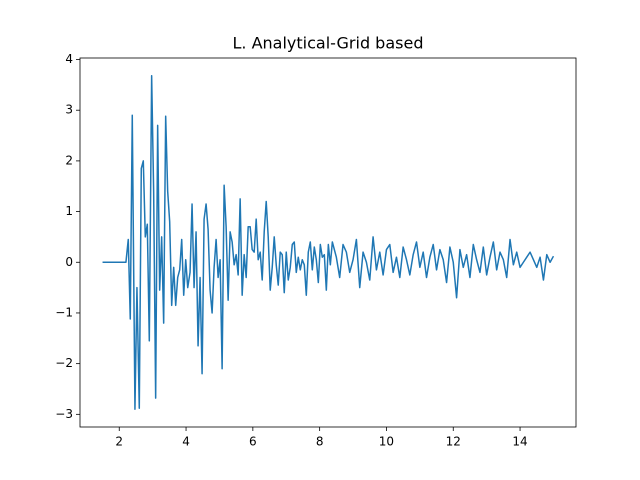 The height and width of the screenshot is (480, 640). Describe the element at coordinates (64, 363) in the screenshot. I see `y-tick-label: −2` at that location.